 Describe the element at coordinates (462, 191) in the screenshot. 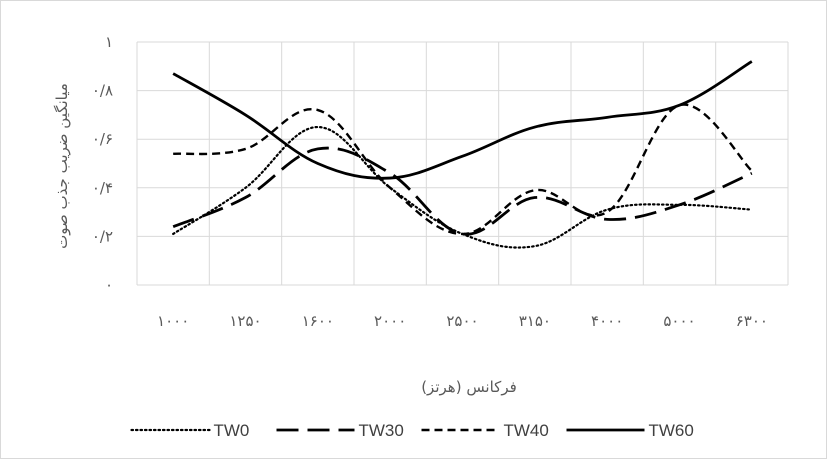

I see `series-line-tw30` at that location.